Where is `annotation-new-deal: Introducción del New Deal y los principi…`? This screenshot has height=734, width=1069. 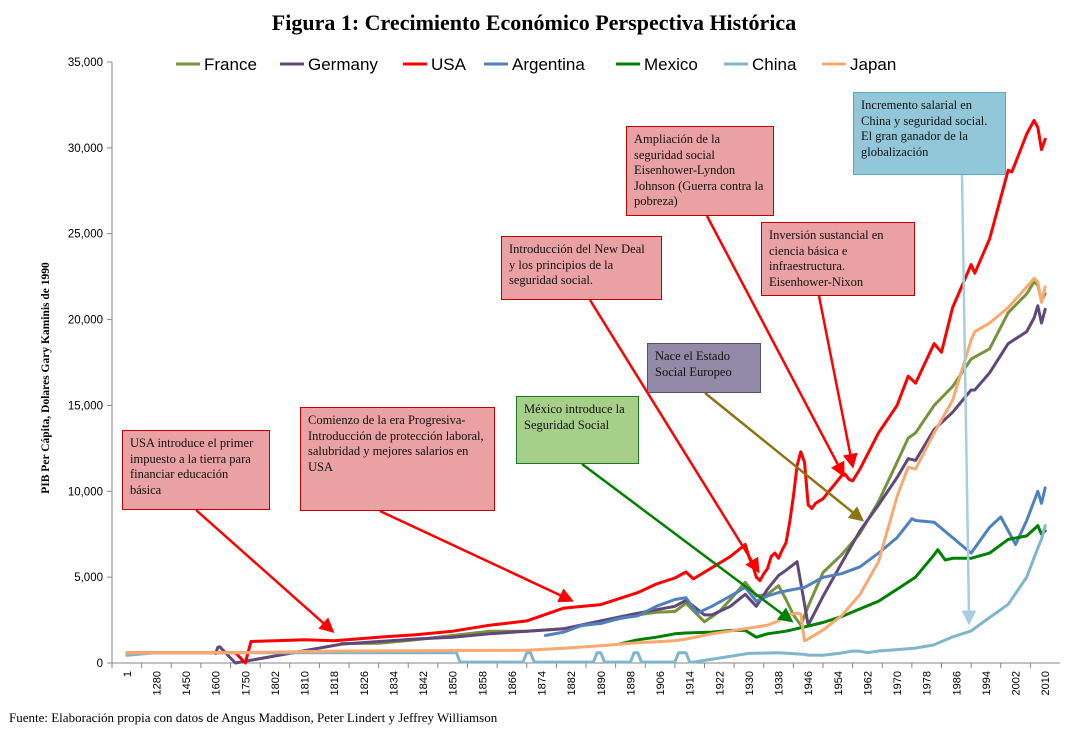
annotation-new-deal: Introducción del New Deal y los principi… is located at coordinates (581, 268).